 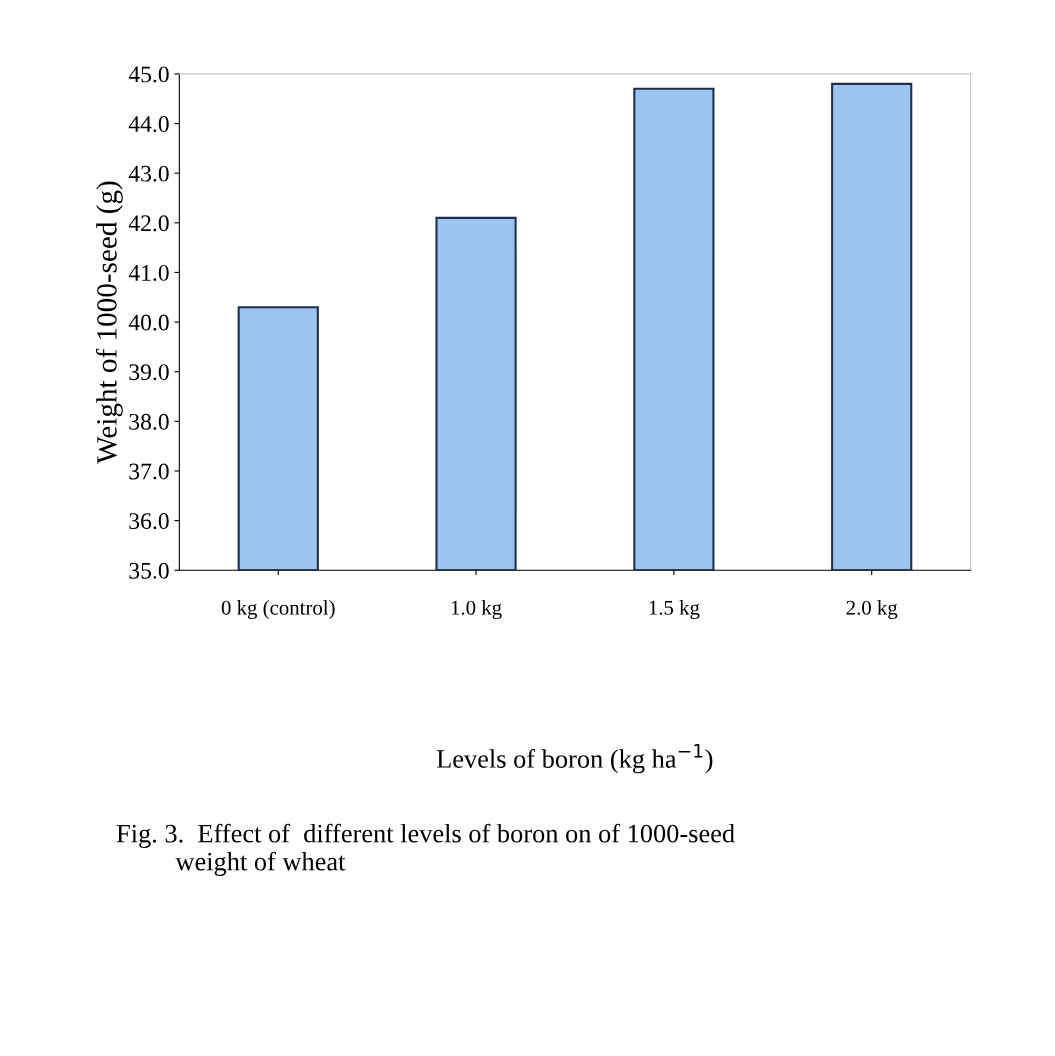 I want to click on y-axis-title: Weight of 1000-seed (g), so click(x=109, y=322).